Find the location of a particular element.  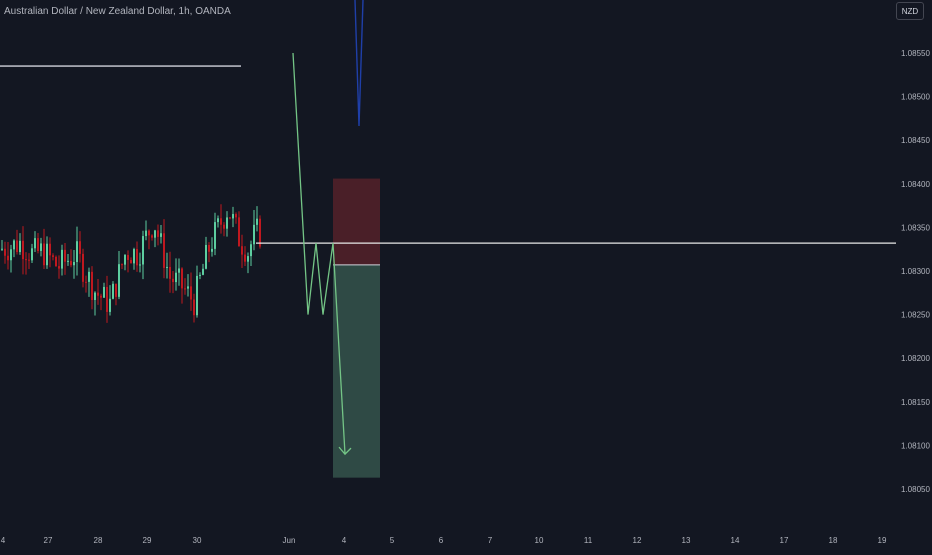

price-axis-label: 1.08500 is located at coordinates (915, 97).